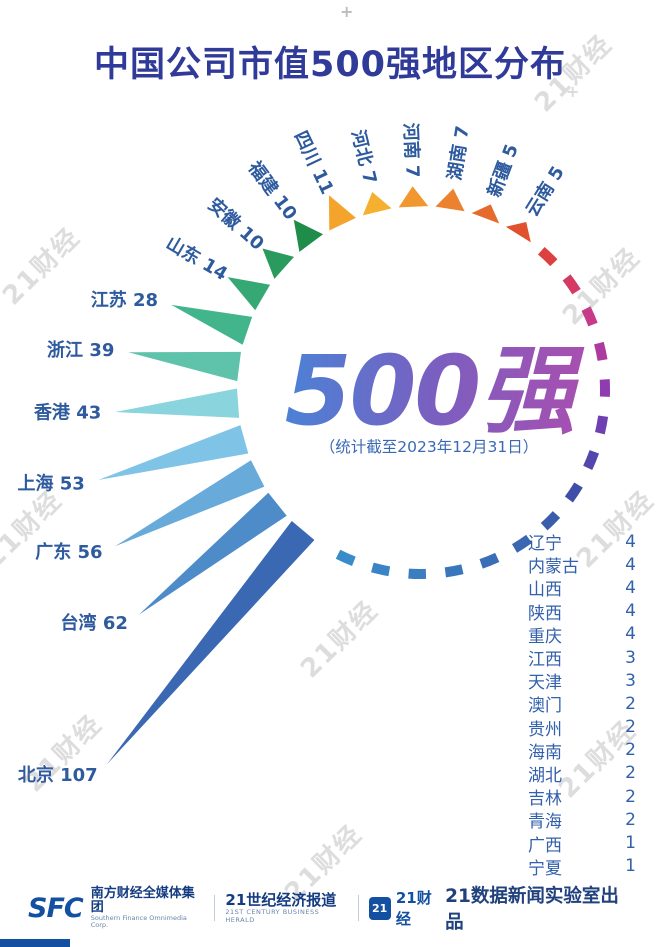  What do you see at coordinates (50, 483) in the screenshot?
I see `bar-label-上海: 上海 53` at bounding box center [50, 483].